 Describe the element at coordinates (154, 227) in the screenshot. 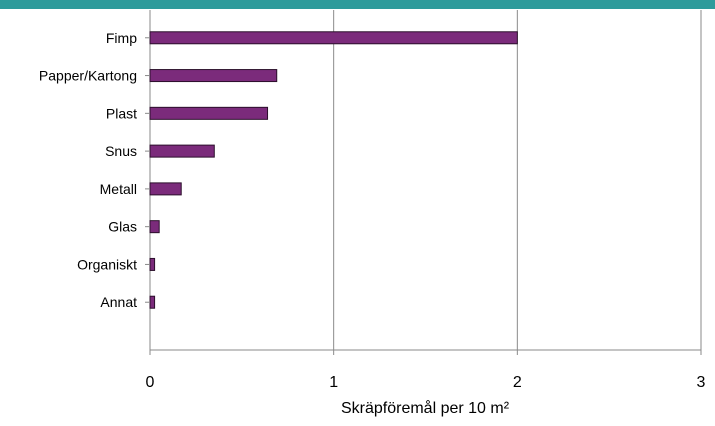

I see `bar-glas` at that location.